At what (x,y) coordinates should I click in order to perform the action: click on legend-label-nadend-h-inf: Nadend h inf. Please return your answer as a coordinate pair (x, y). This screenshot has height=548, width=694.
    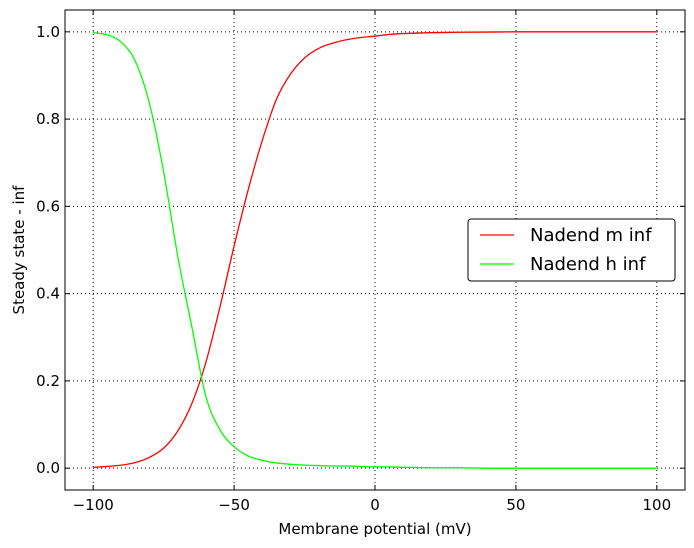
    Looking at the image, I should click on (588, 264).